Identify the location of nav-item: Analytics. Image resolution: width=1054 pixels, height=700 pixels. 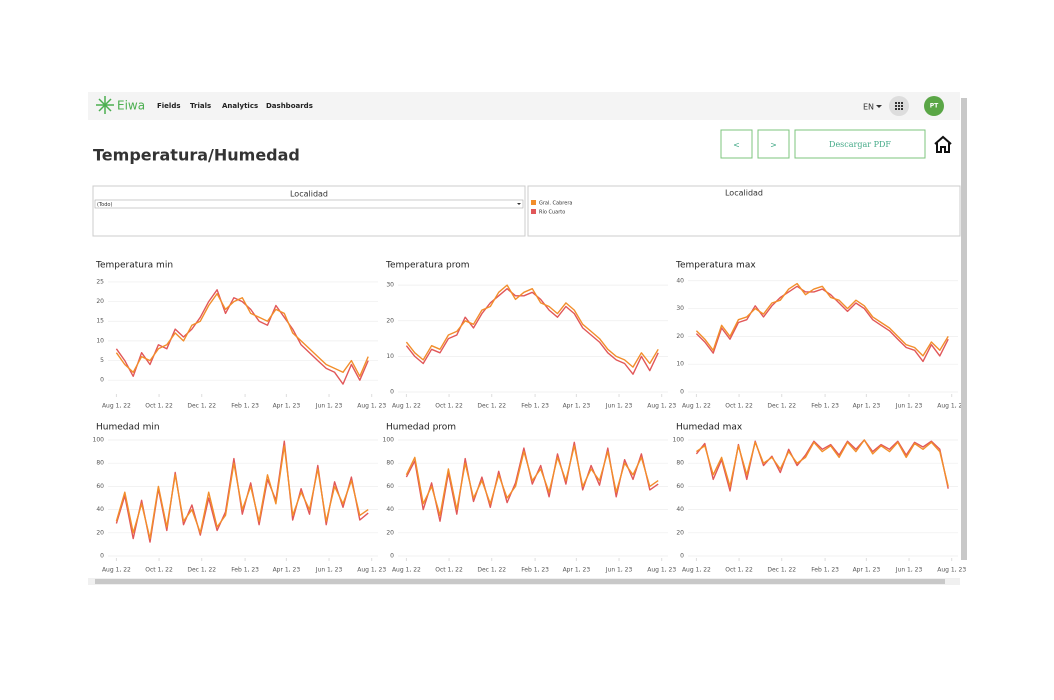
(240, 106).